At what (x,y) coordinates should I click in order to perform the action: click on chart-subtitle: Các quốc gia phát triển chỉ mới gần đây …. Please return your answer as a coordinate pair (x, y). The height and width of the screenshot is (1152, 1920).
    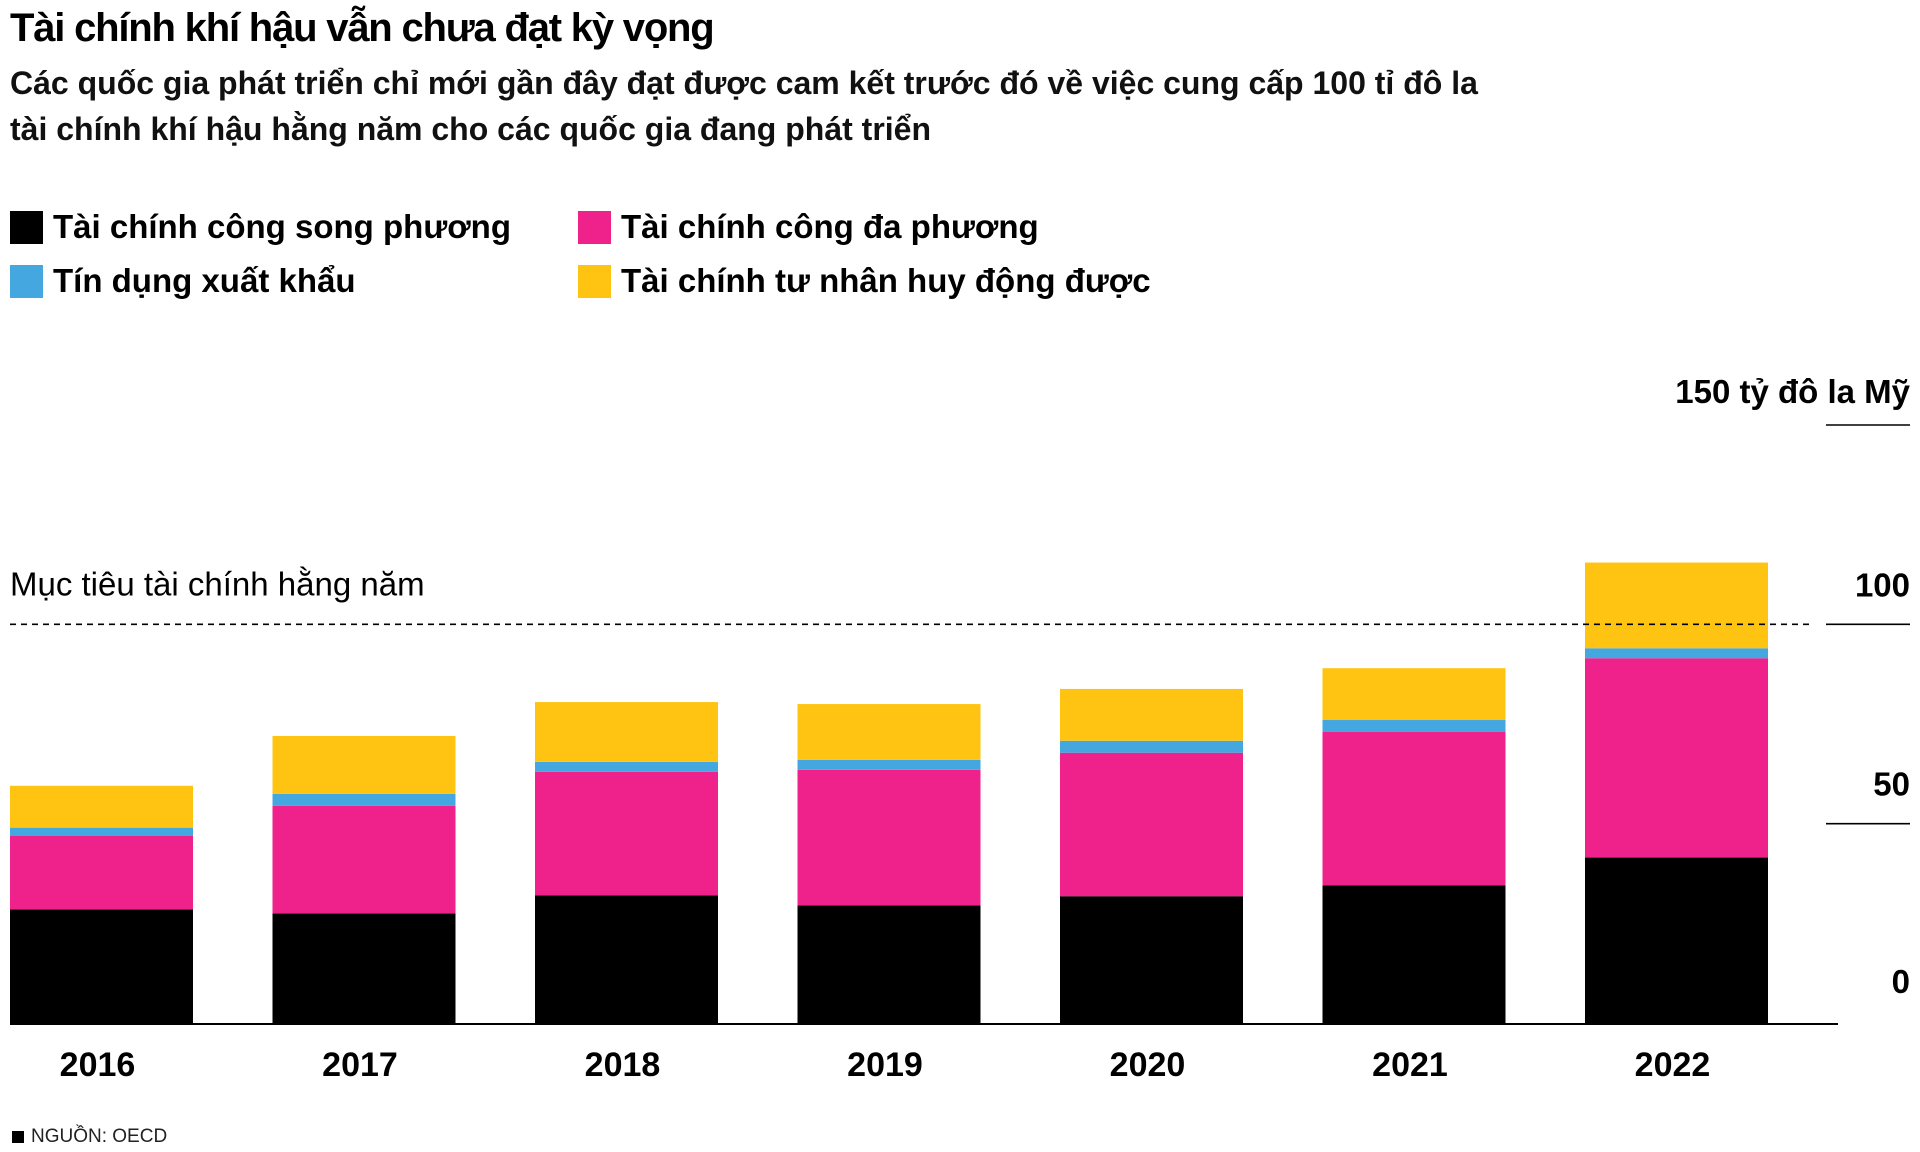
    Looking at the image, I should click on (744, 106).